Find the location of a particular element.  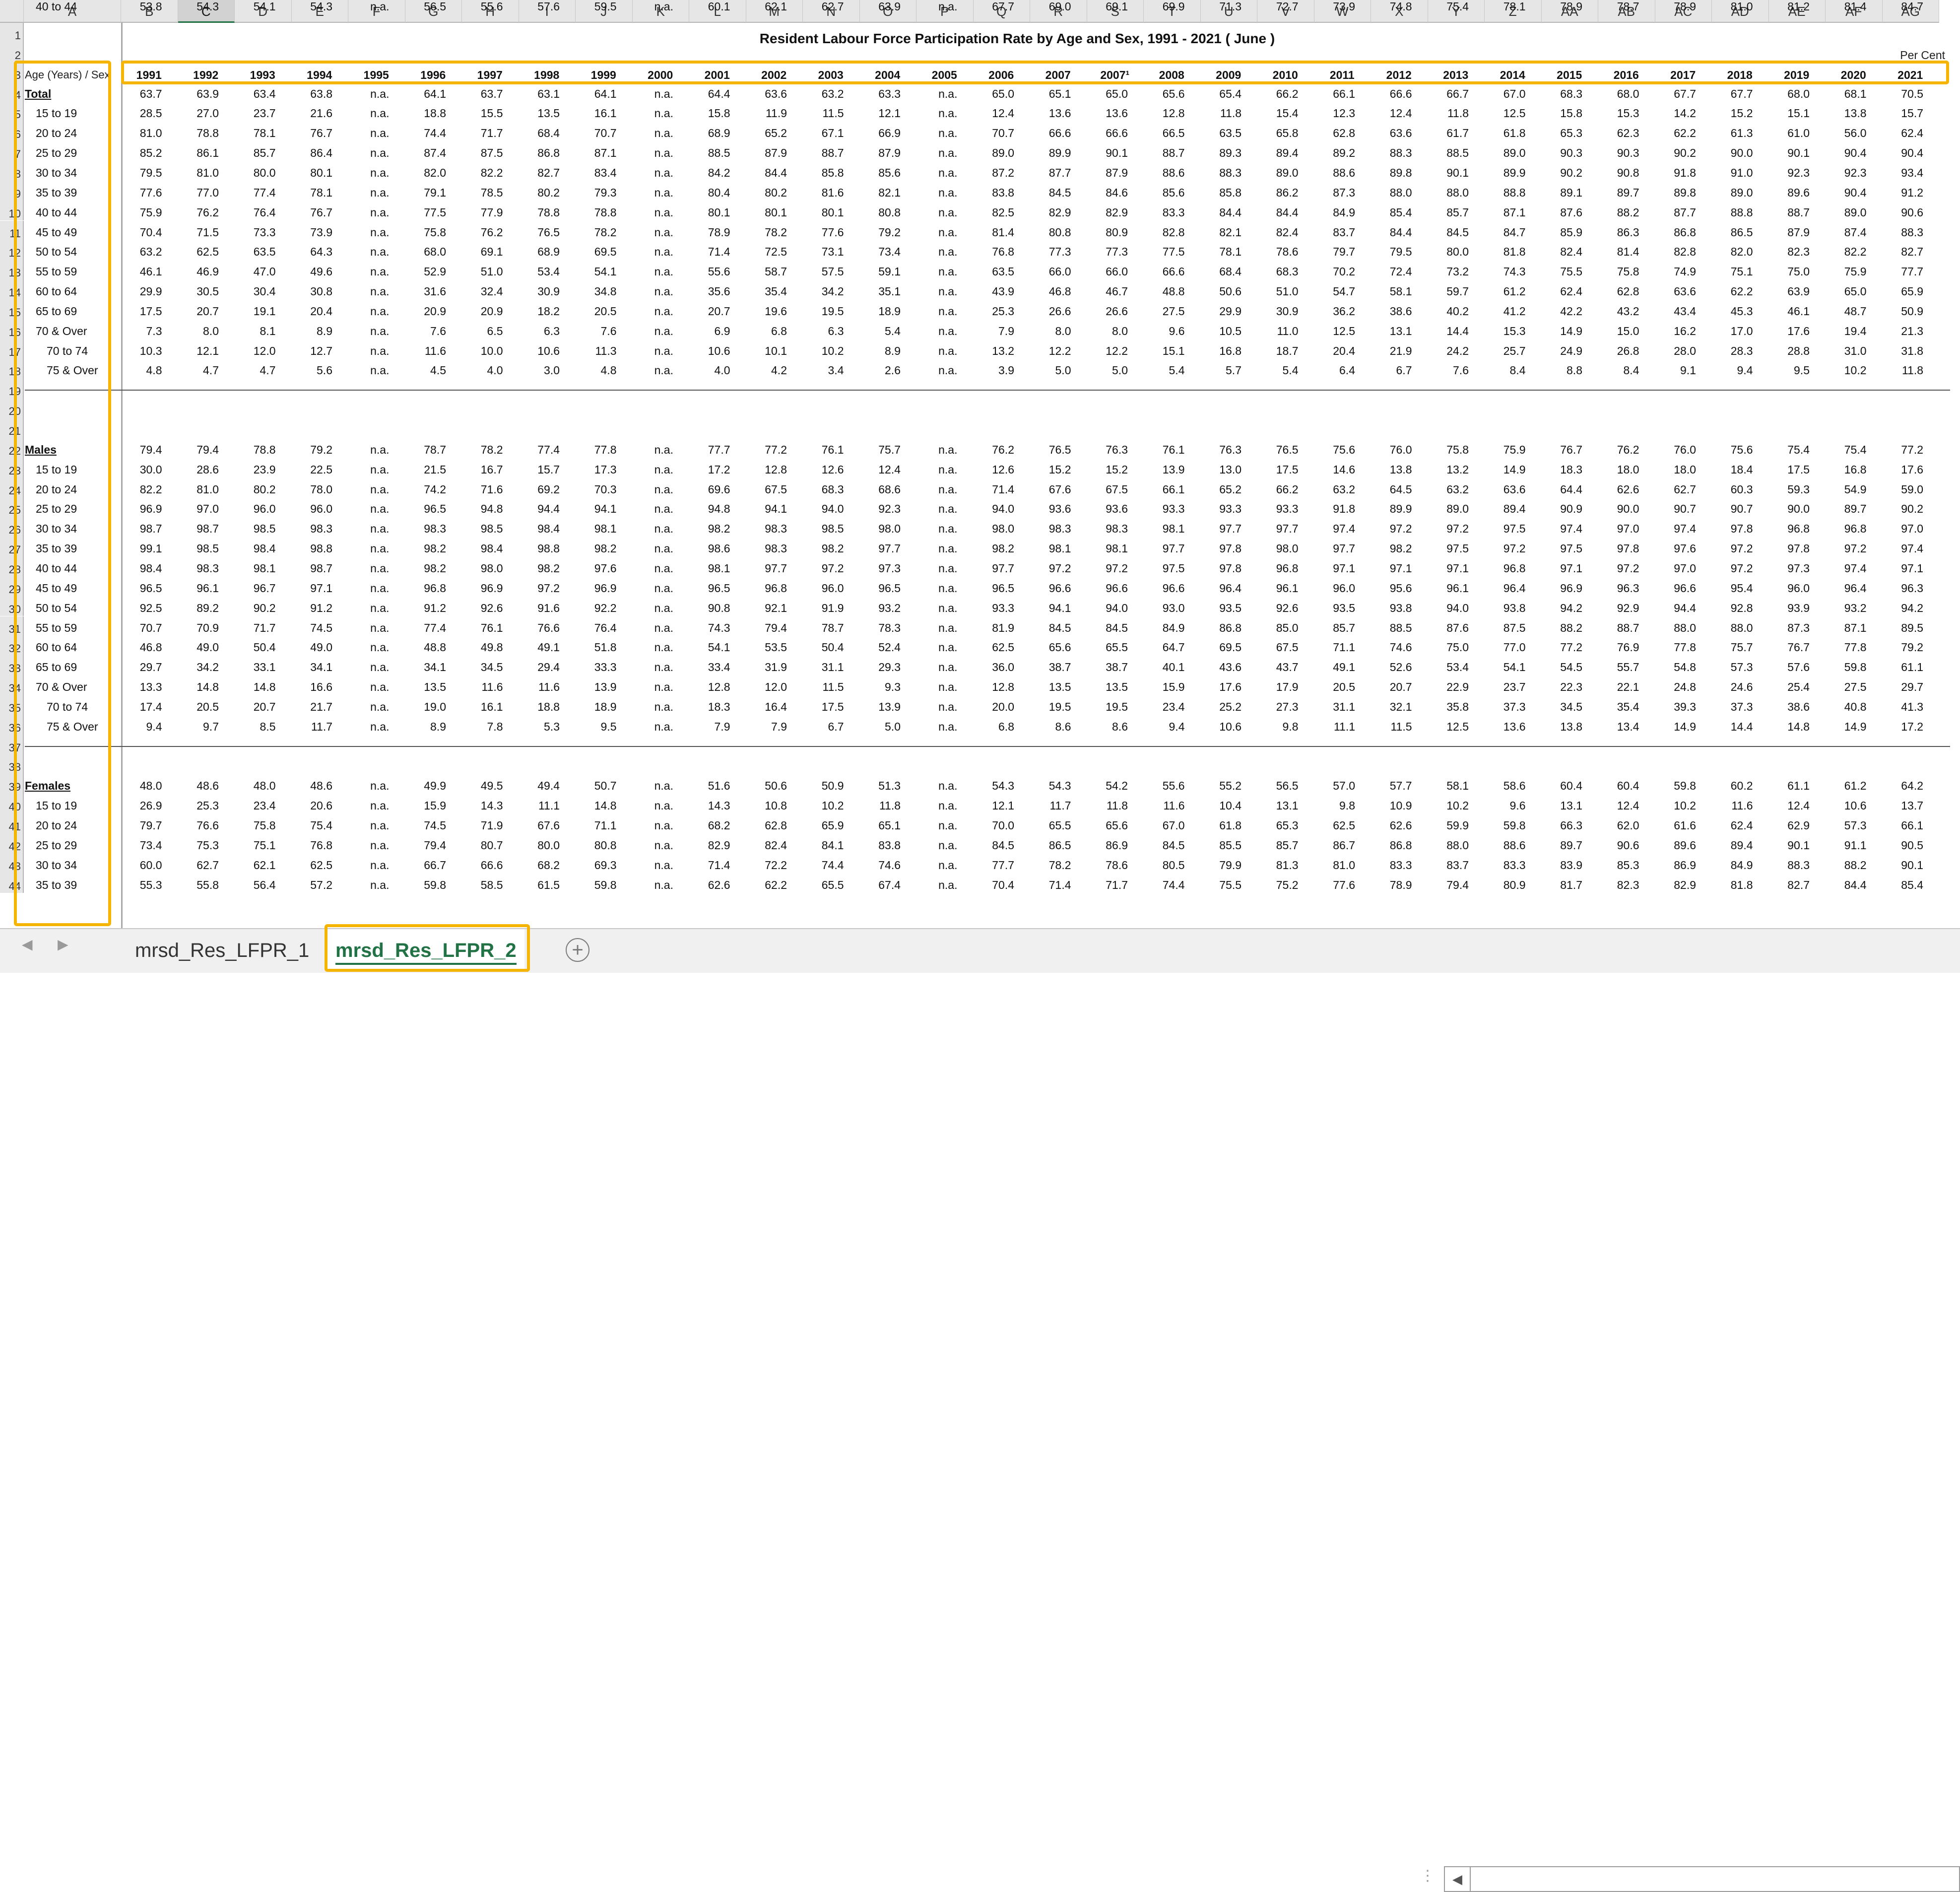

table-cell: 66.3 is located at coordinates (1571, 825).